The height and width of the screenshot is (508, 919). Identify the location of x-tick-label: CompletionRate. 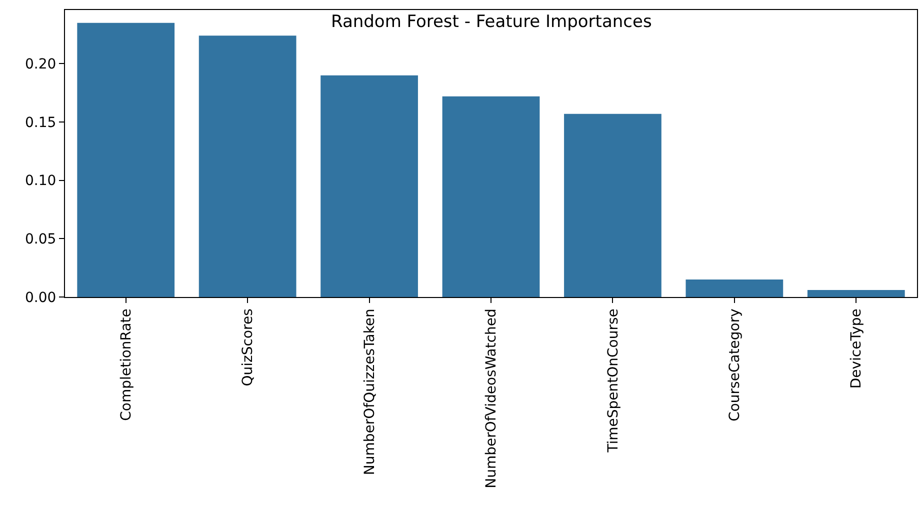
(126, 364).